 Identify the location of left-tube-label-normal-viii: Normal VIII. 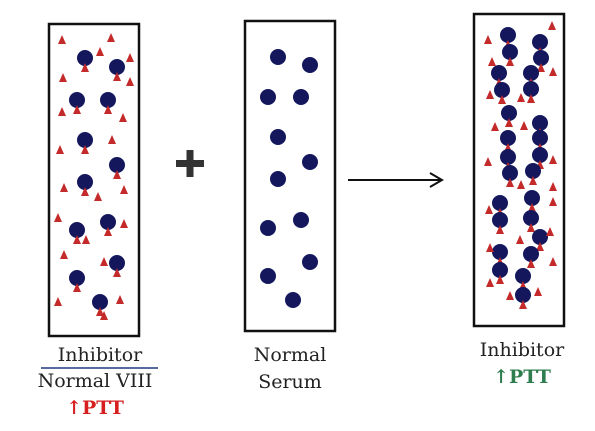
(95, 381).